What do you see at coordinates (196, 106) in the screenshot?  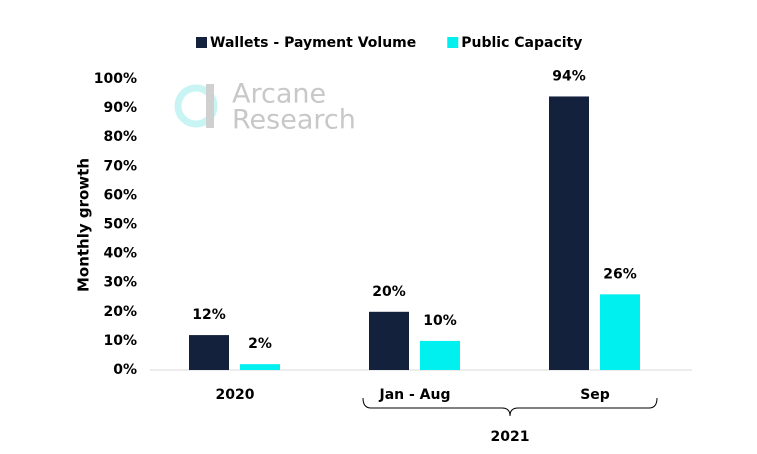 I see `watermark-logo` at bounding box center [196, 106].